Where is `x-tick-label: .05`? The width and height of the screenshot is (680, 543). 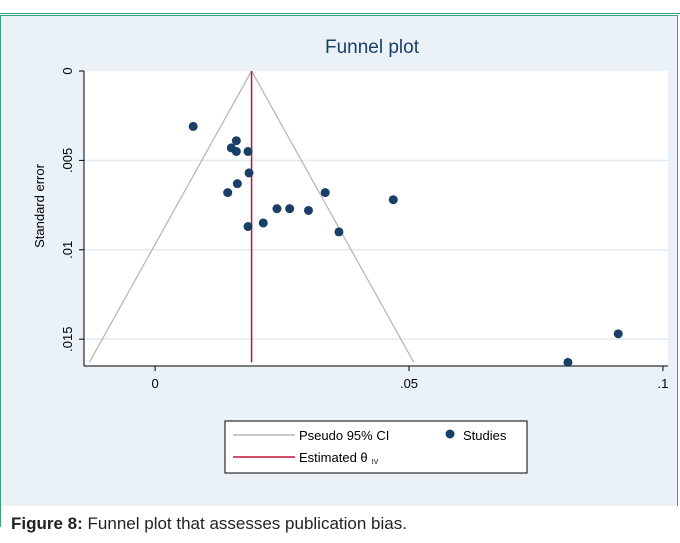 x-tick-label: .05 is located at coordinates (409, 383).